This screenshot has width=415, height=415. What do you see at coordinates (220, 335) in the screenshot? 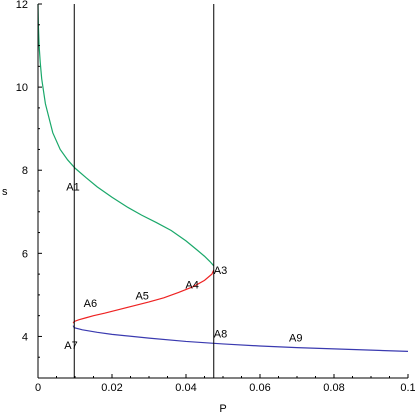
I see `annotation-a8: A8` at bounding box center [220, 335].